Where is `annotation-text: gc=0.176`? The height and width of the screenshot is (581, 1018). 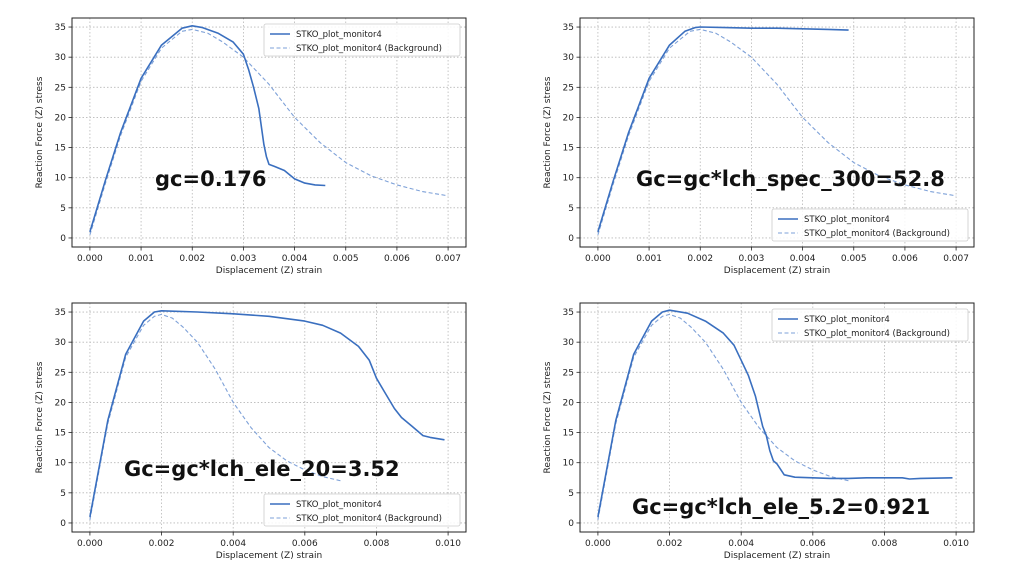
annotation-text: gc=0.176 is located at coordinates (211, 179).